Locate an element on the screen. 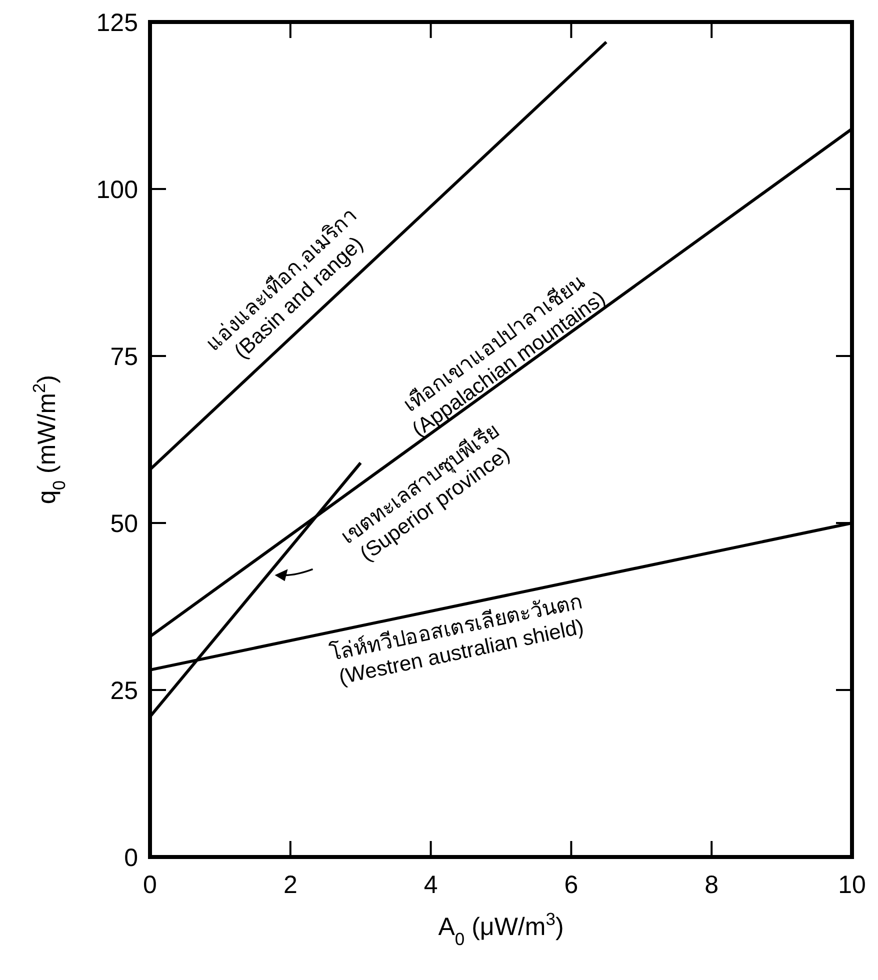 The image size is (878, 980). x-tick-label: 6 is located at coordinates (571, 885).